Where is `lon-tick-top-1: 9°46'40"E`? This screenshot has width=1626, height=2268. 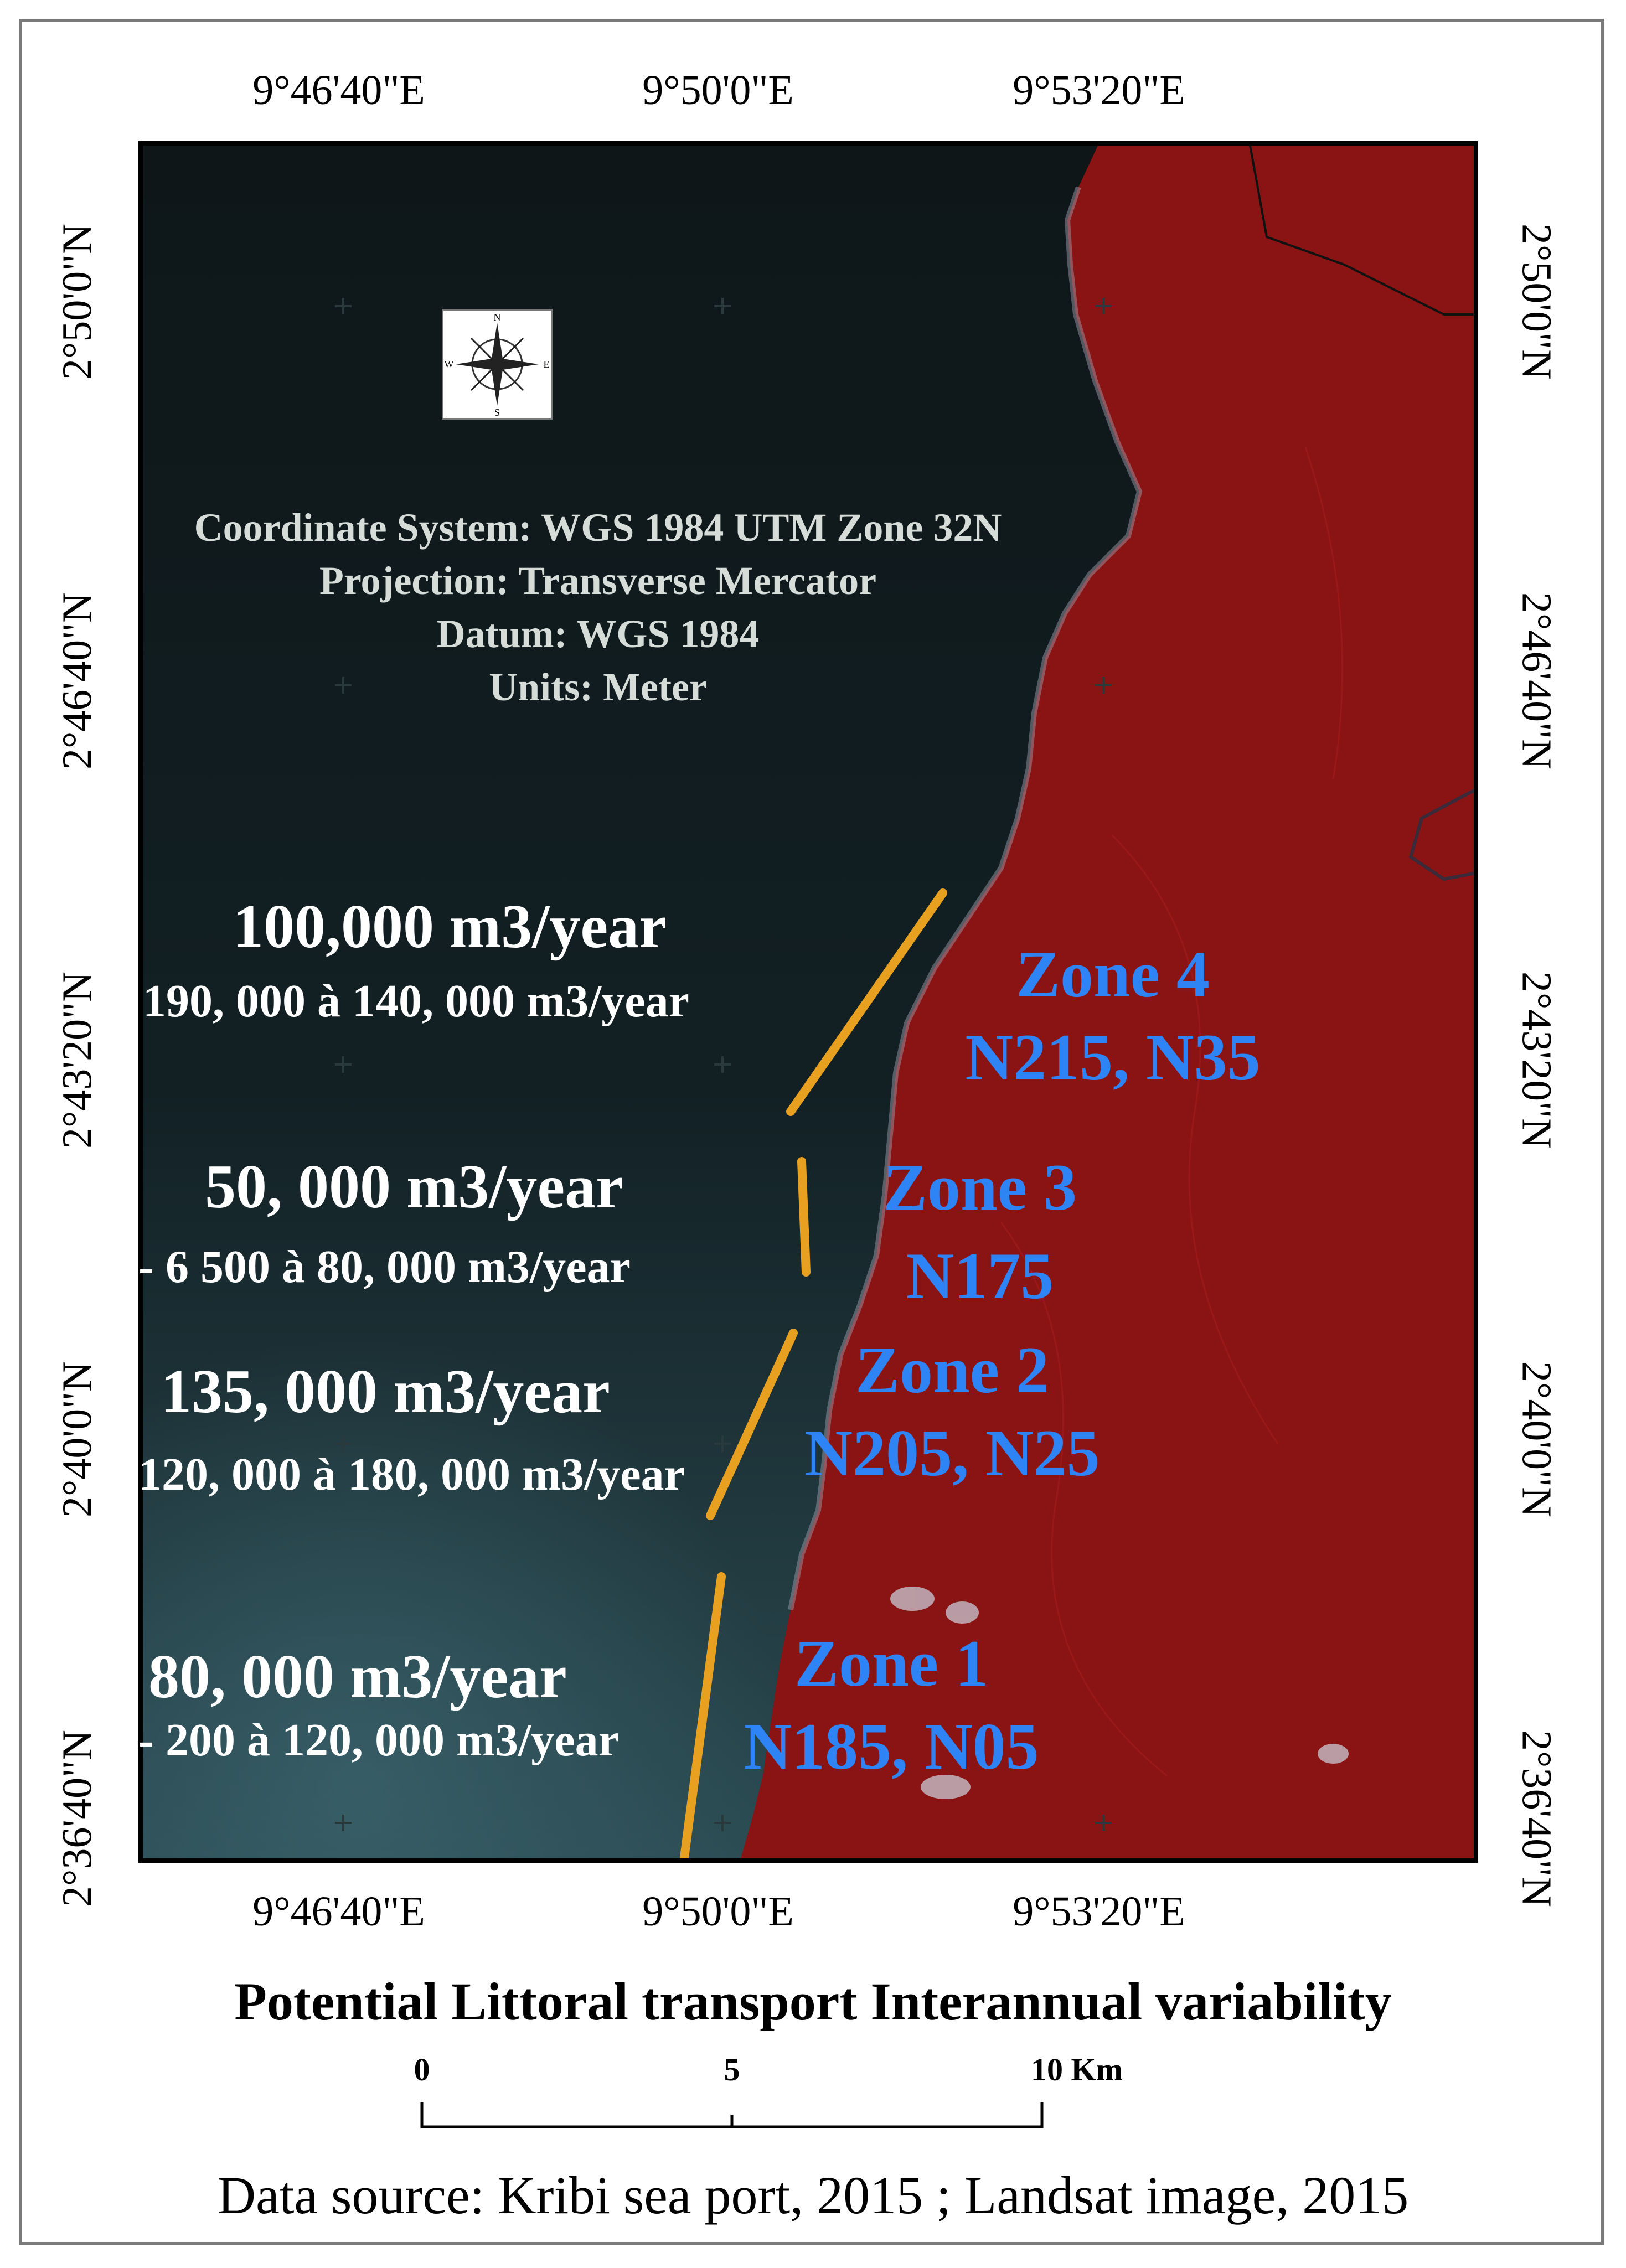
lon-tick-top-1: 9°46'40"E is located at coordinates (338, 90).